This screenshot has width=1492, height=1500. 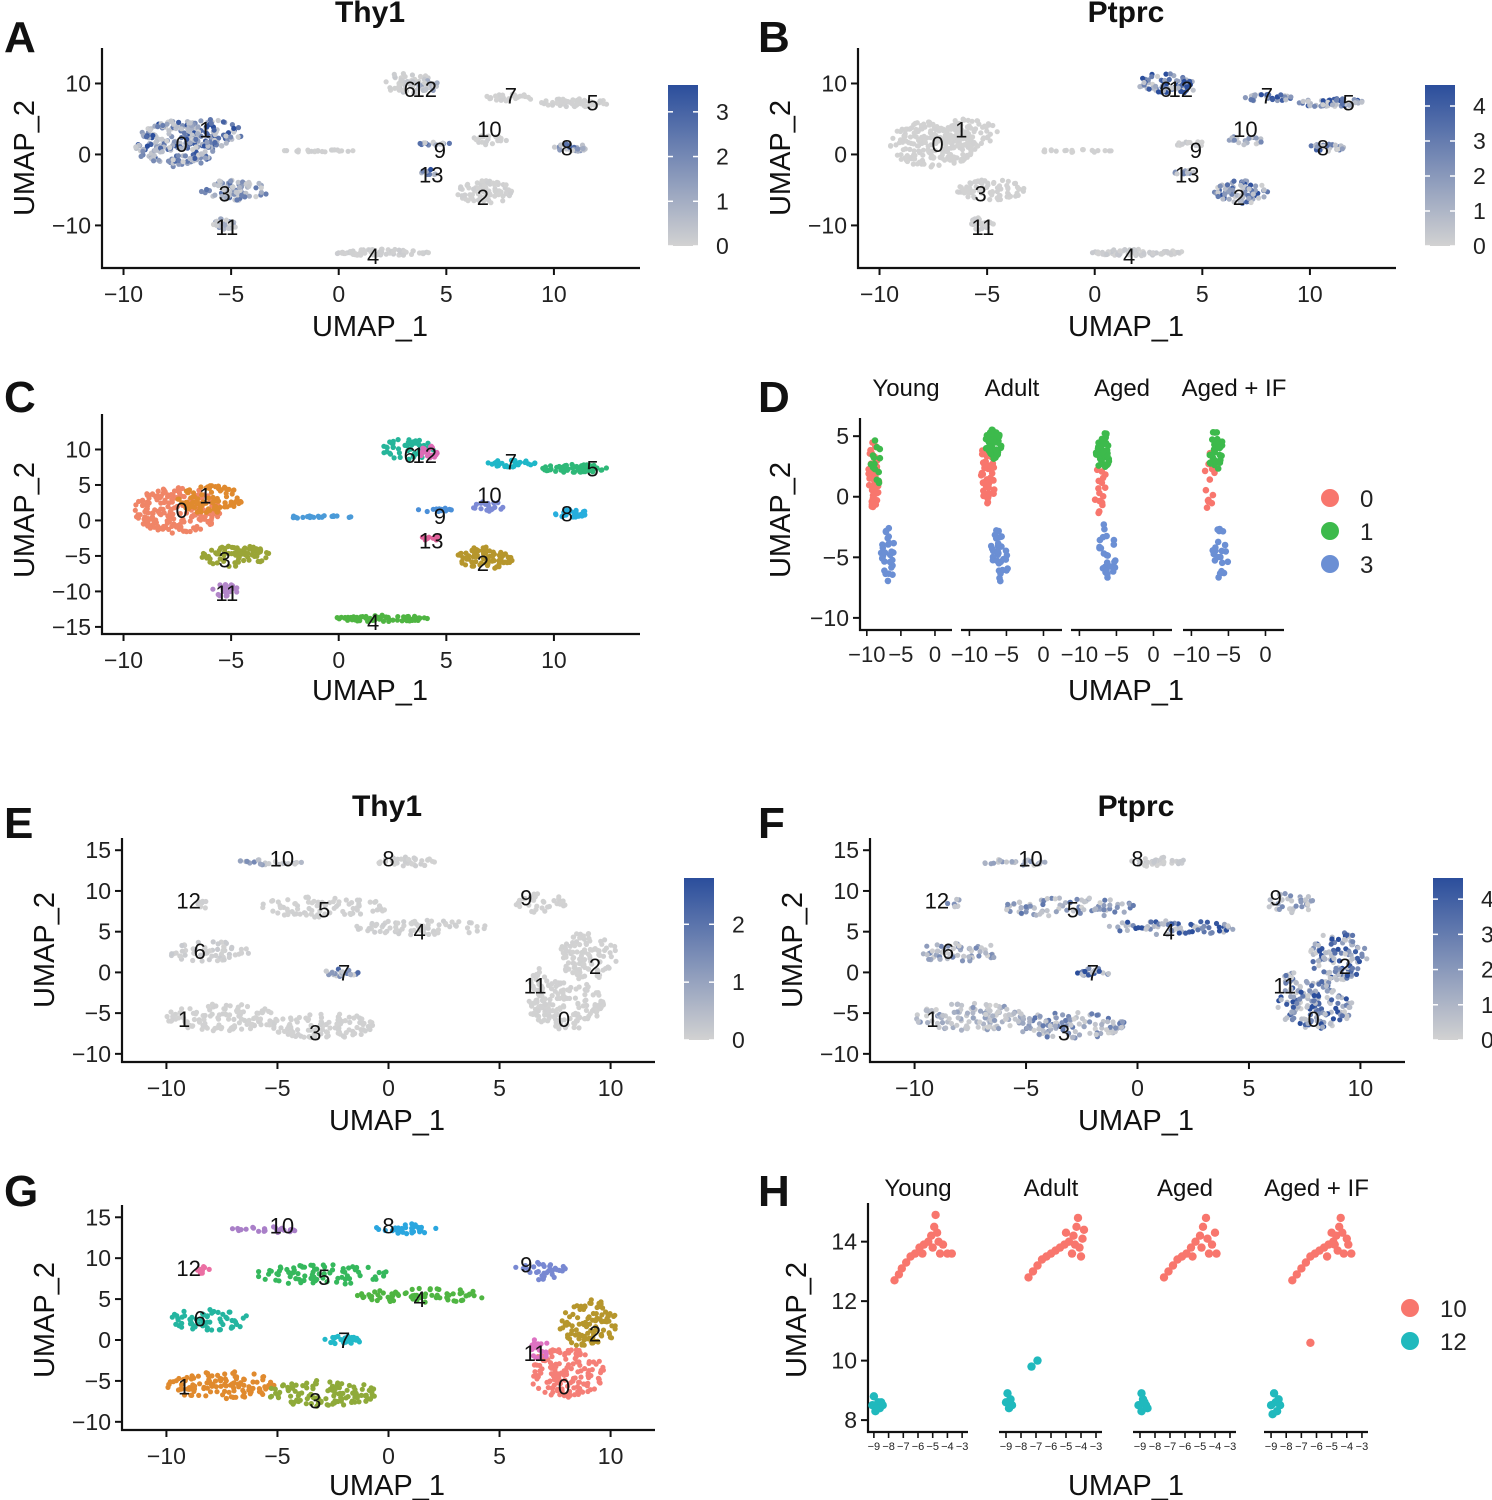 I want to click on cluster-label-13: 13, so click(x=431, y=540).